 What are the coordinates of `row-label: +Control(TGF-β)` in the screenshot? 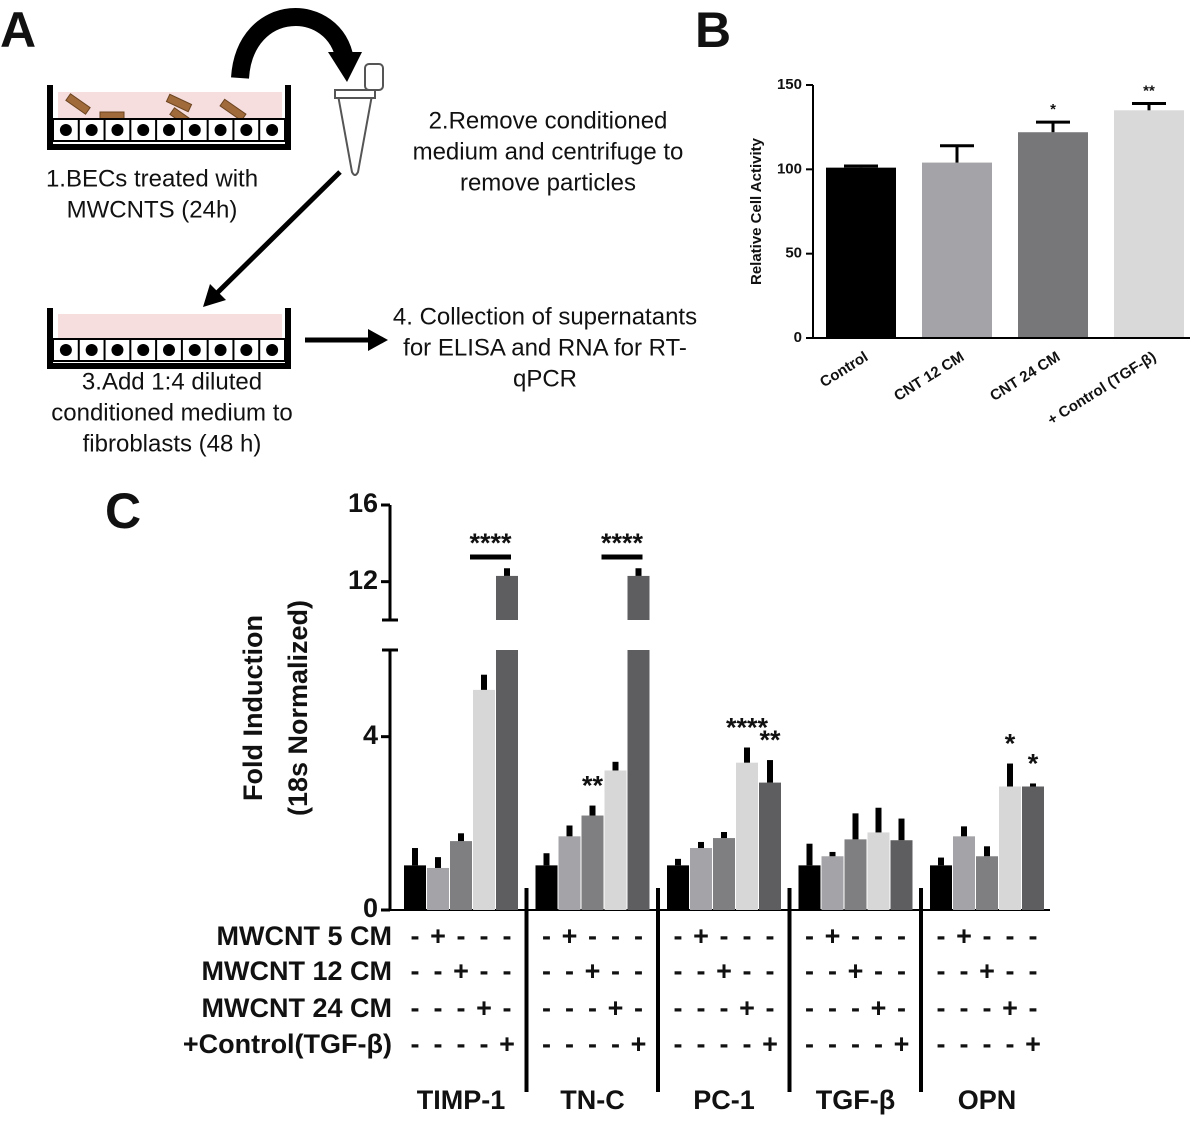 It's located at (287, 1044).